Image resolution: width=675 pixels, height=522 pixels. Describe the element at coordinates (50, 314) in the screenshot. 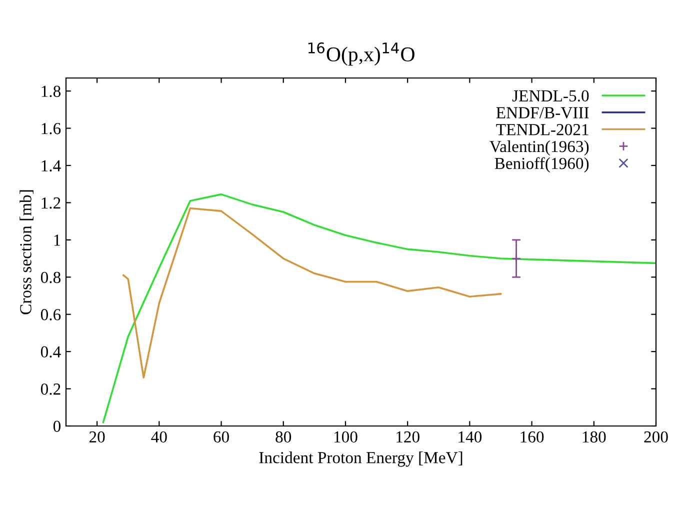

I see `y-tick-label: 0.6` at that location.